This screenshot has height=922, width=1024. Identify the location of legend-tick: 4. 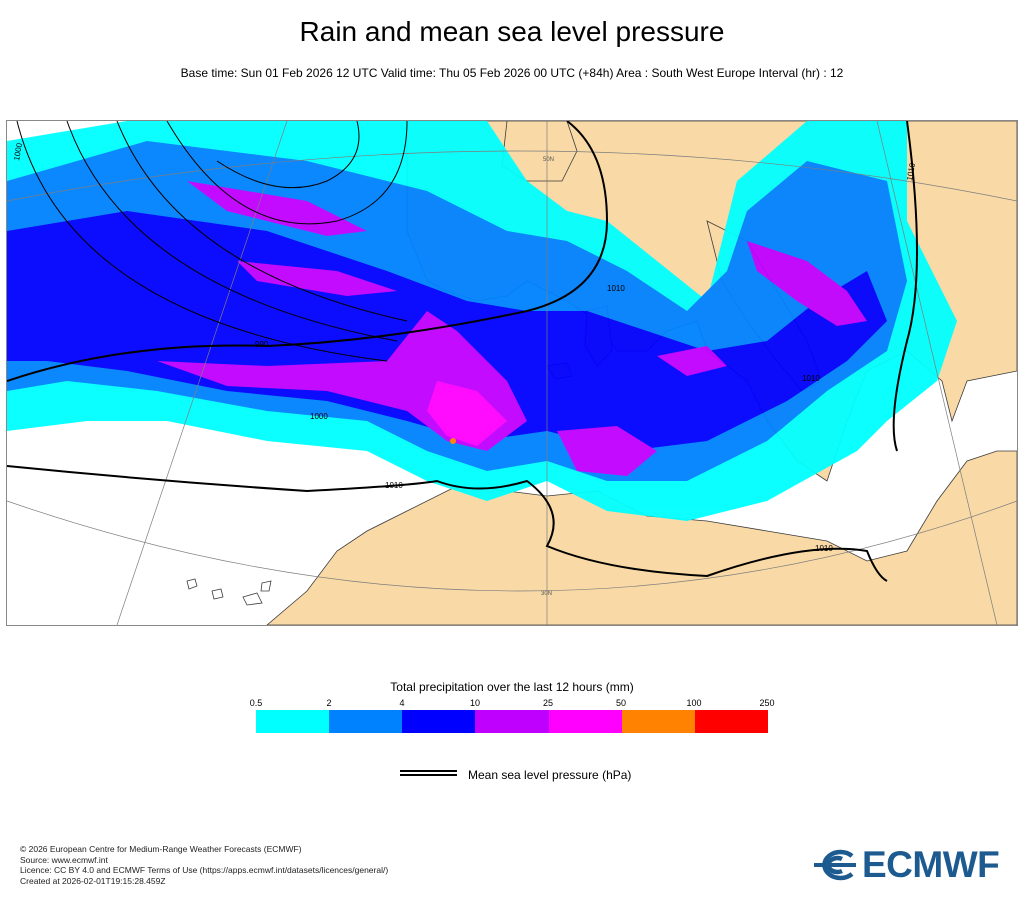
(402, 703).